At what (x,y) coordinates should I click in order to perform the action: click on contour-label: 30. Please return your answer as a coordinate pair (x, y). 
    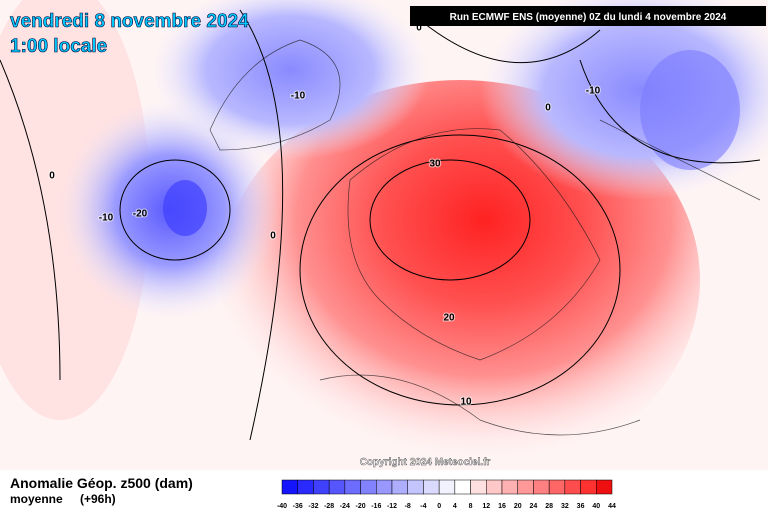
    Looking at the image, I should click on (435, 164).